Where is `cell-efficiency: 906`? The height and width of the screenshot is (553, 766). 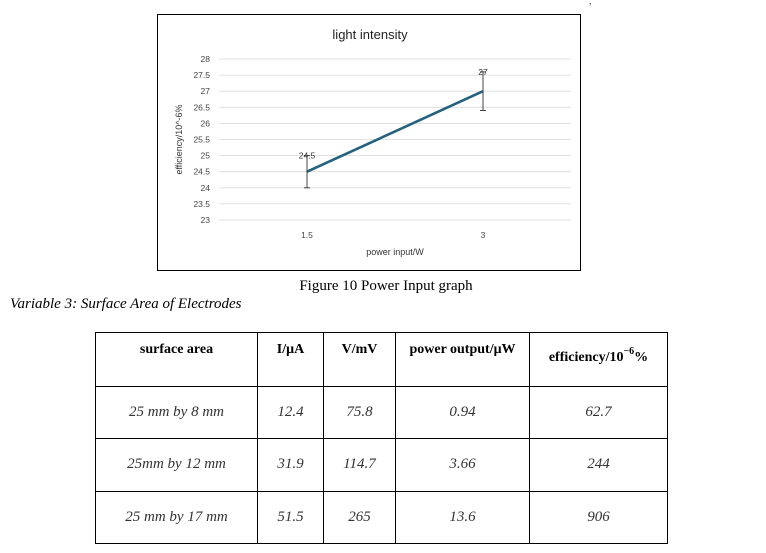 cell-efficiency: 906 is located at coordinates (598, 517).